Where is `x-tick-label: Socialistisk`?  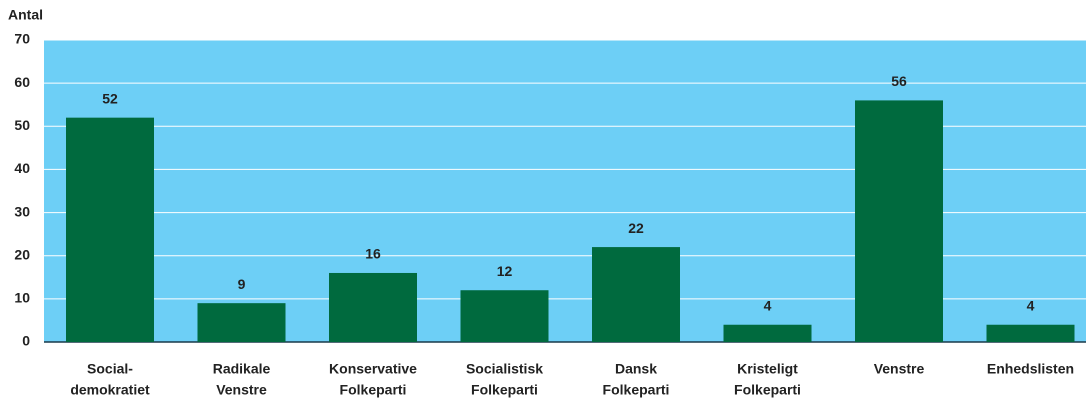
x-tick-label: Socialistisk is located at coordinates (504, 369).